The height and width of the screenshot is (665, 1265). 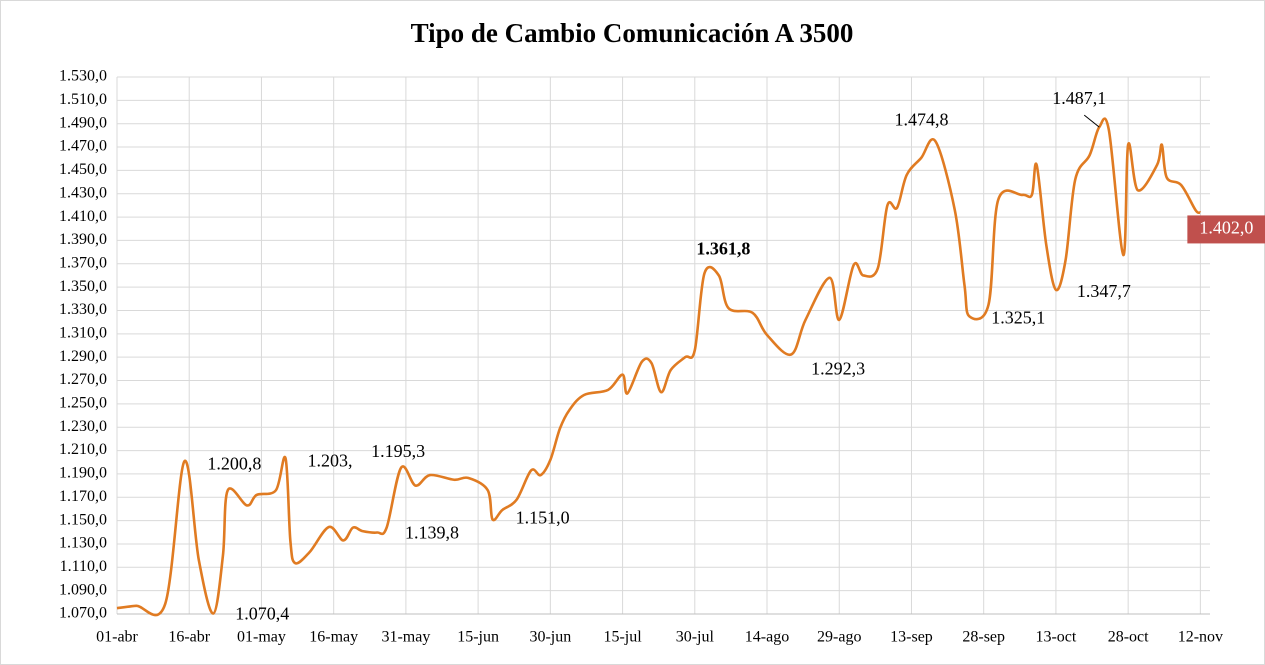 I want to click on y-tick-label: 1.490,0, so click(x=83, y=122).